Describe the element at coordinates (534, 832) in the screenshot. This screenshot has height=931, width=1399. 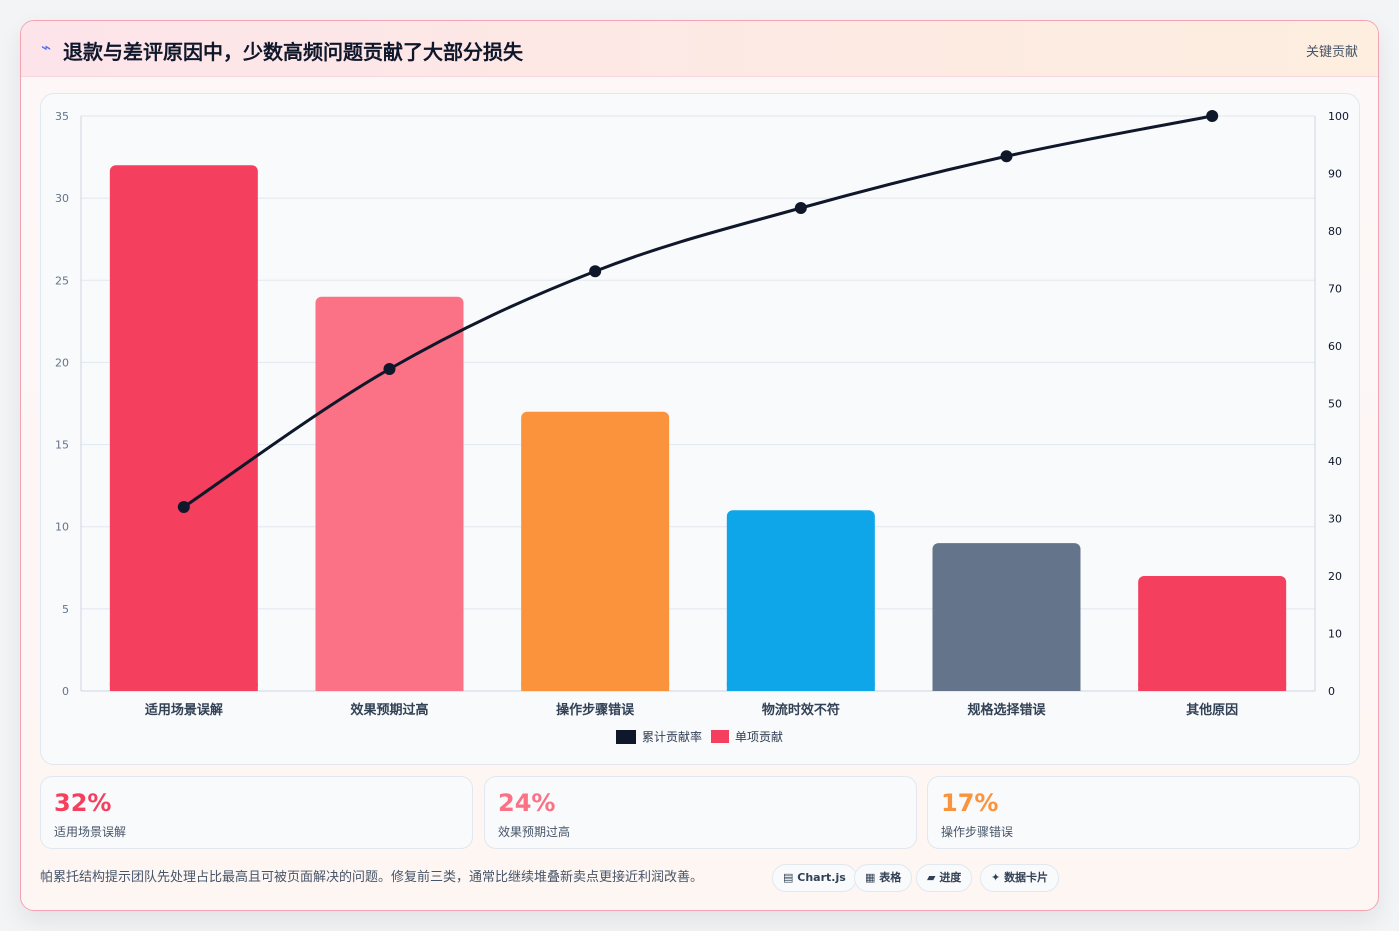
I see `stat-label: 效果预期过高` at that location.